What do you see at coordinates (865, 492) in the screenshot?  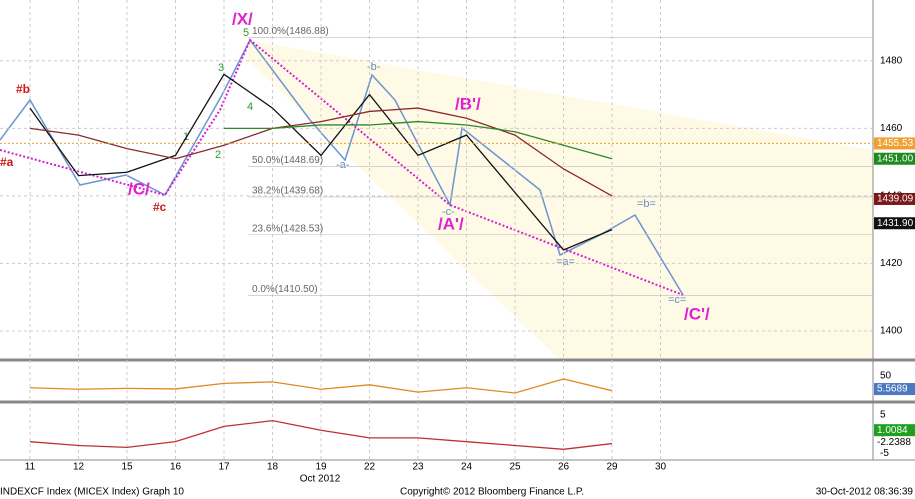 I see `footer-right: 30-Oct-2012 08:36:39` at bounding box center [865, 492].